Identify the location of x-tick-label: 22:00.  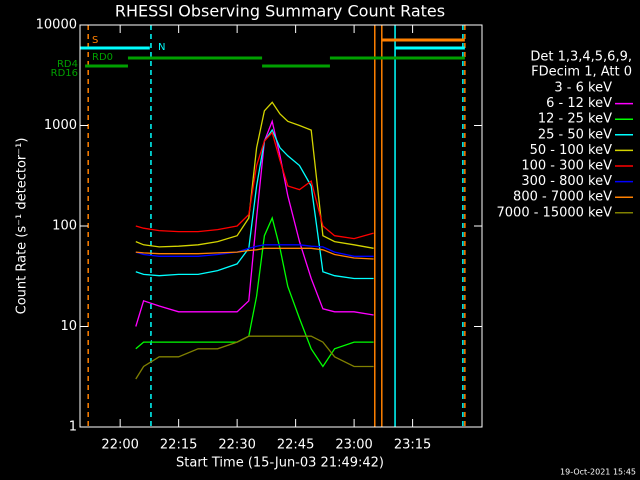
(119, 445).